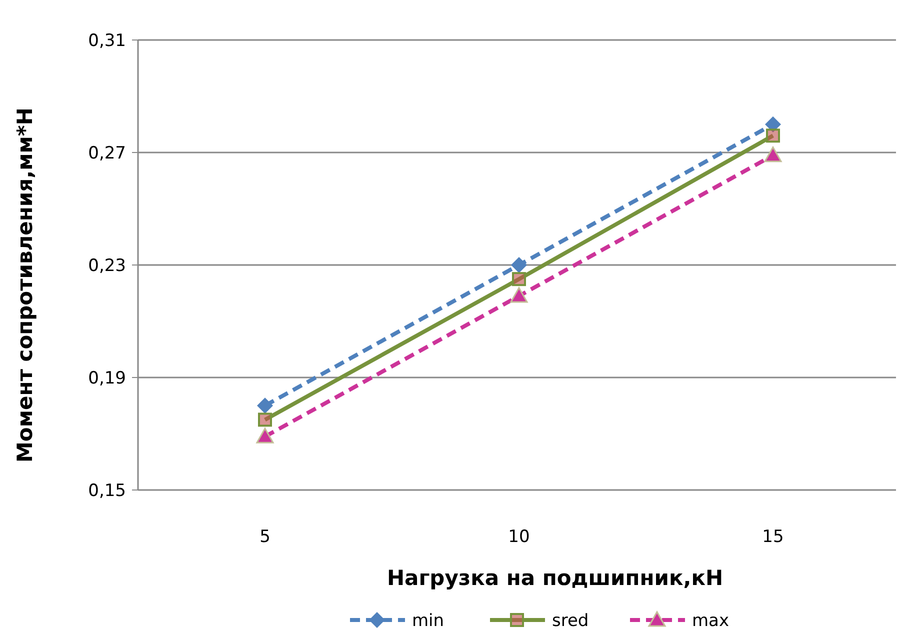 The width and height of the screenshot is (904, 635). Describe the element at coordinates (519, 537) in the screenshot. I see `x-tick-label: 10` at that location.